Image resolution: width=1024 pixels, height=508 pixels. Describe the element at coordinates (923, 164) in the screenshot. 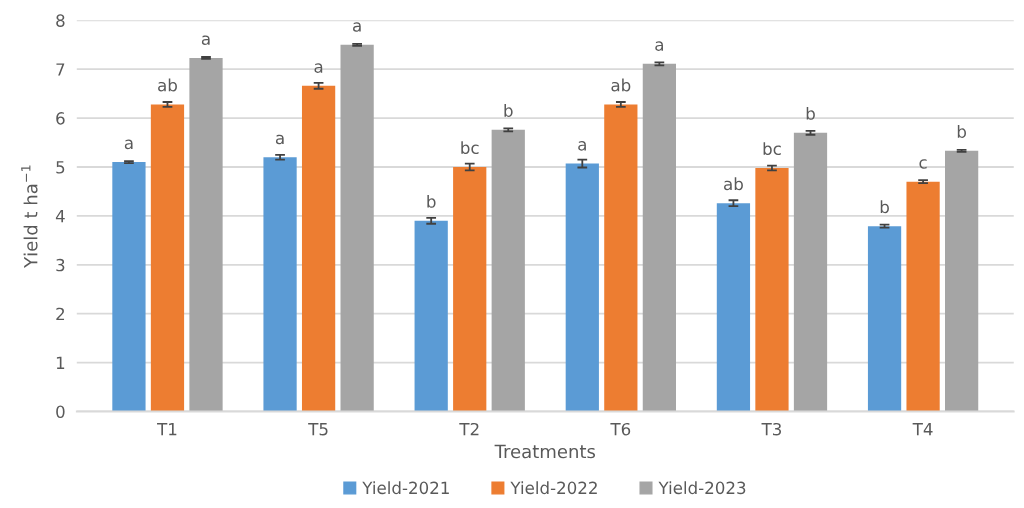

I see `data-label: c` at that location.